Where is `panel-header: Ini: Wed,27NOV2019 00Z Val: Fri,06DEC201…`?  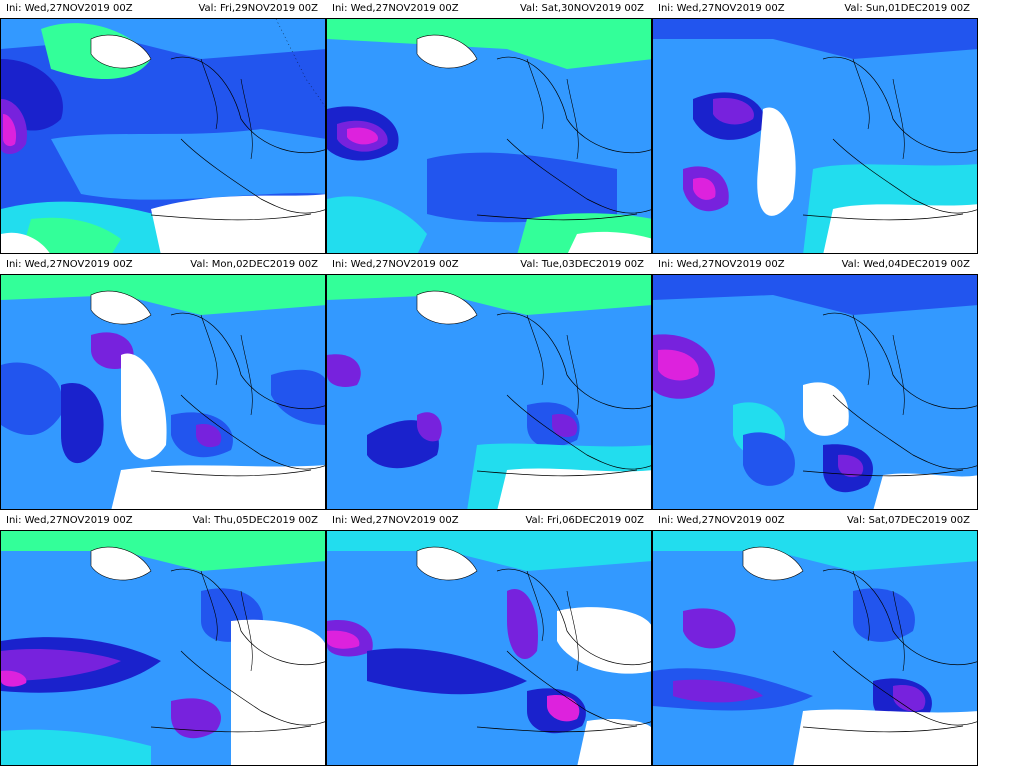 panel-header: Ini: Wed,27NOV2019 00Z Val: Fri,06DEC201… is located at coordinates (489, 521).